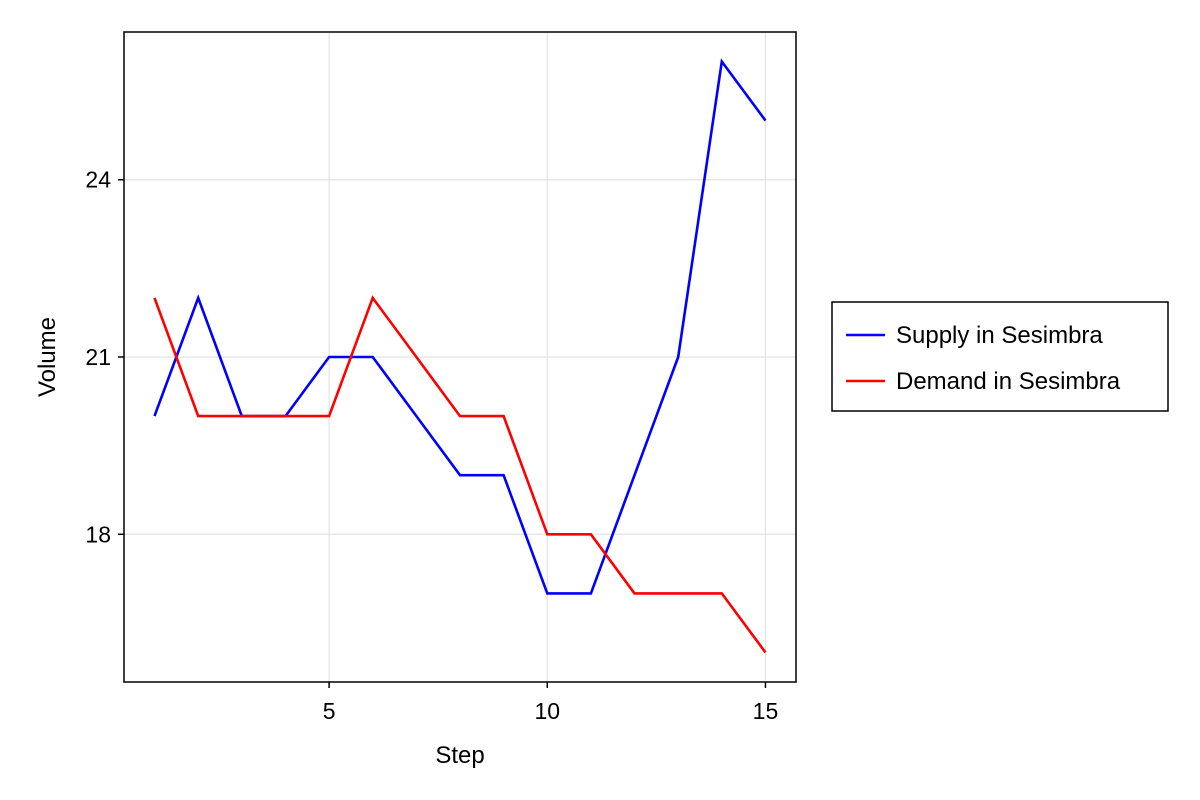 The width and height of the screenshot is (1200, 800). I want to click on legend-label: Demand in Sesimbra, so click(1008, 381).